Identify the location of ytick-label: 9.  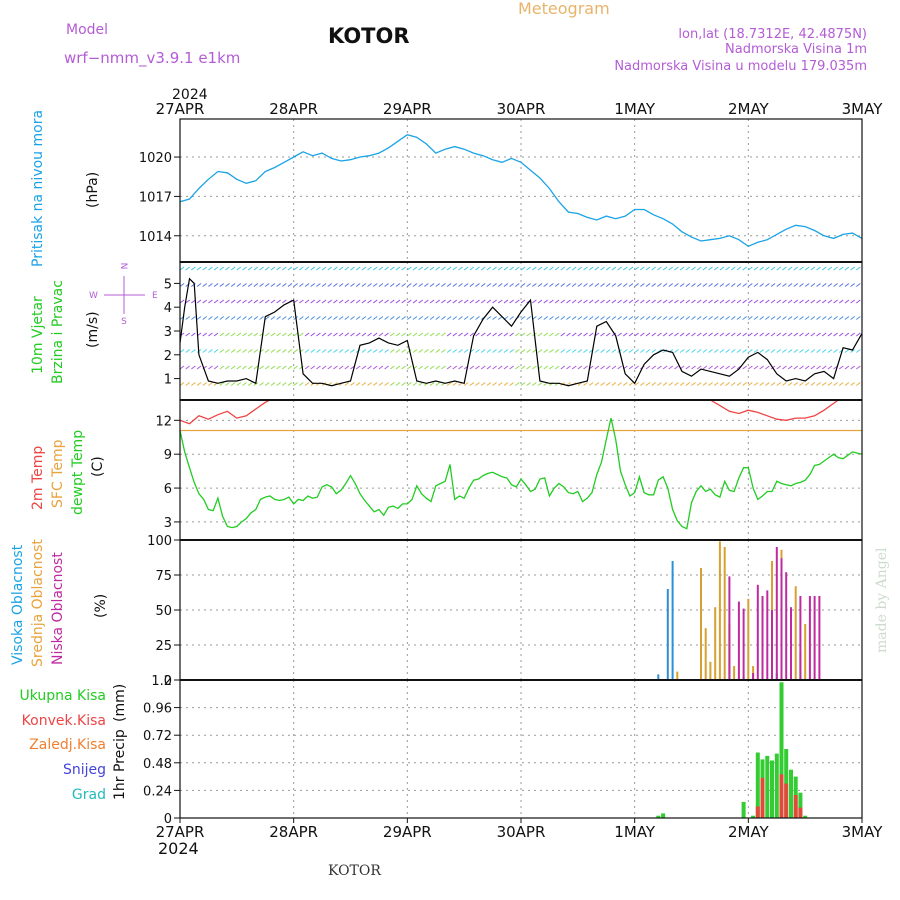
(168, 455).